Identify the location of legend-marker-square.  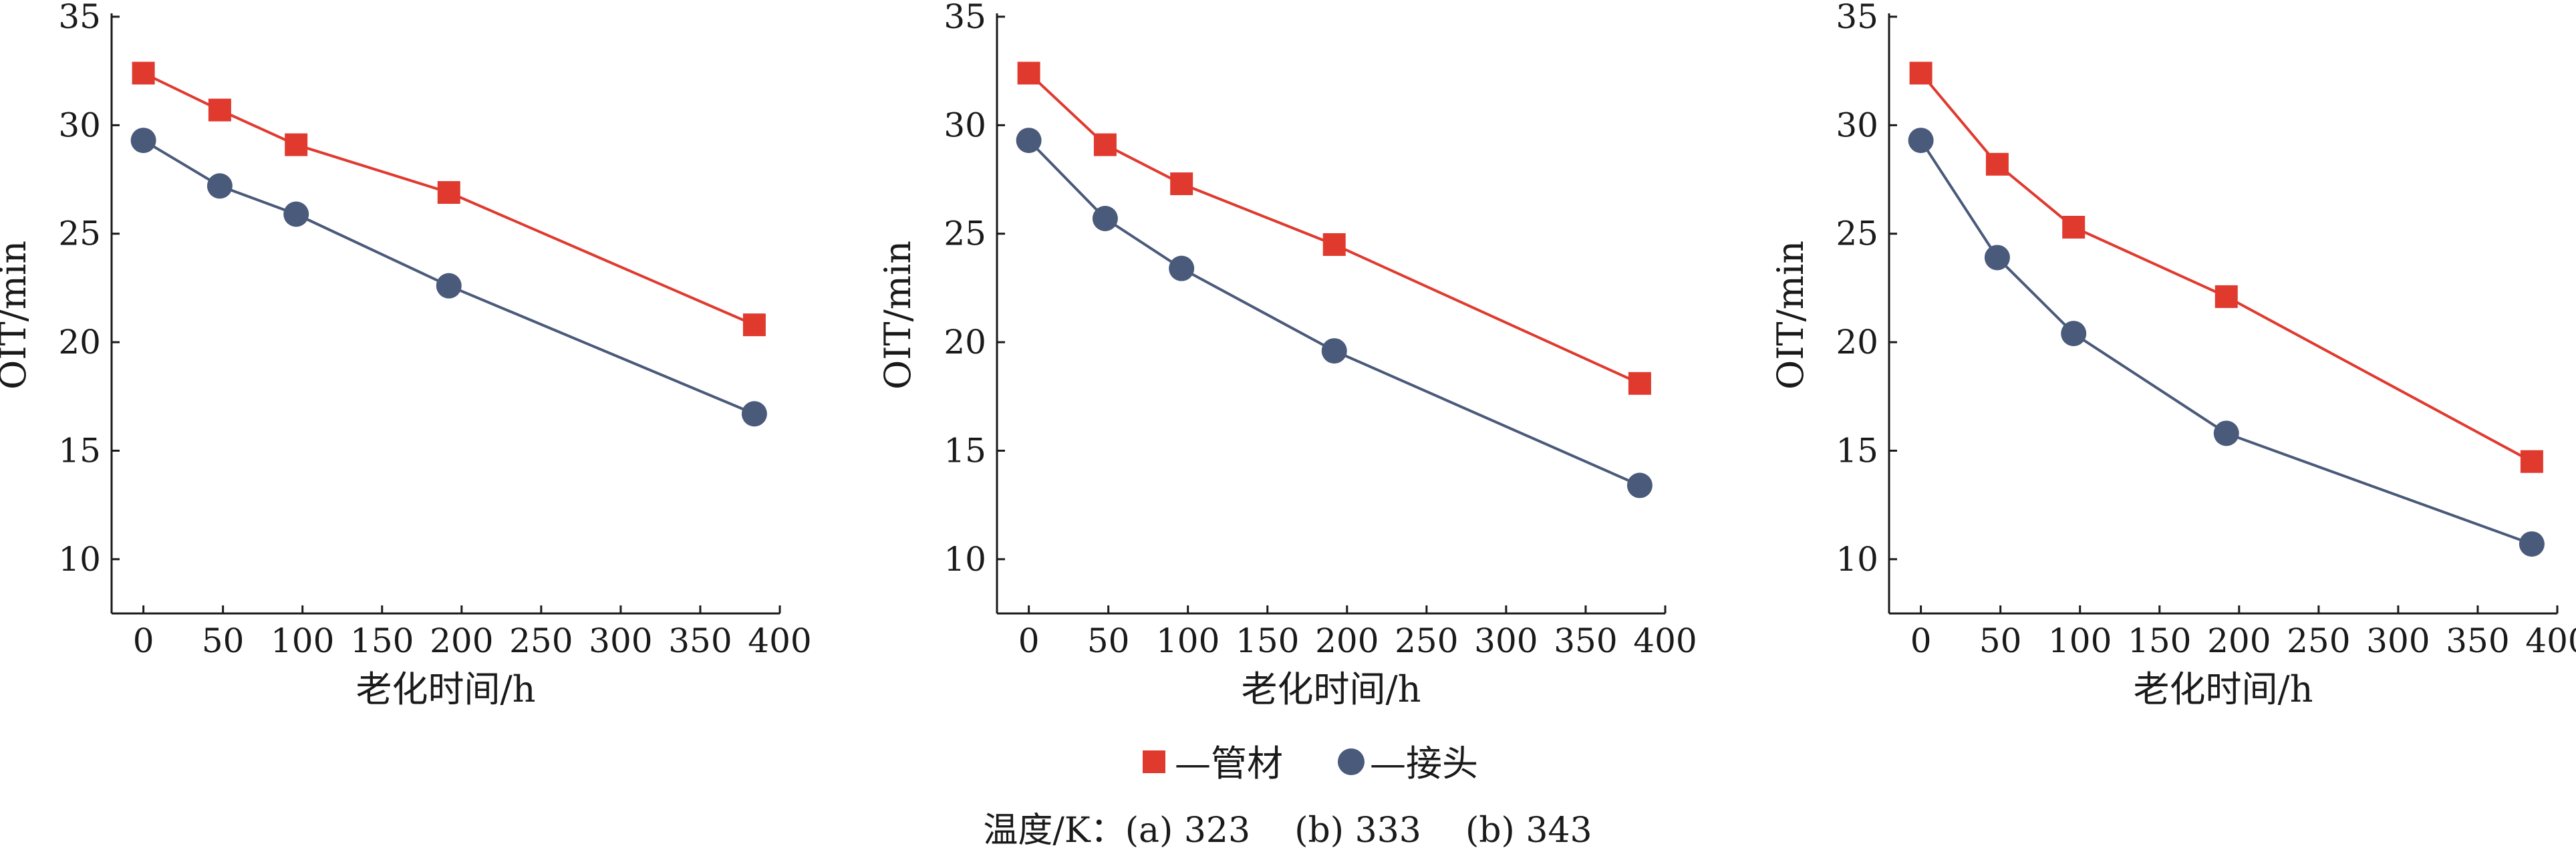
(1154, 761).